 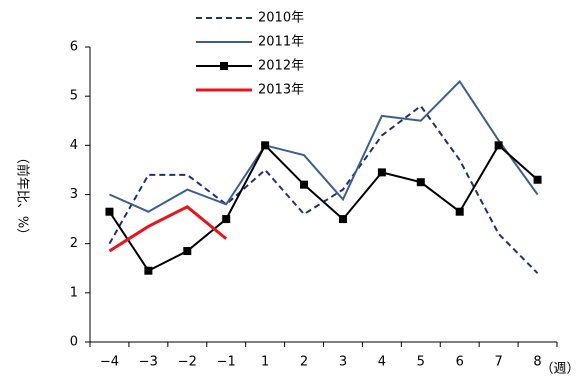 I want to click on y-tick-label: 0, so click(x=74, y=342).